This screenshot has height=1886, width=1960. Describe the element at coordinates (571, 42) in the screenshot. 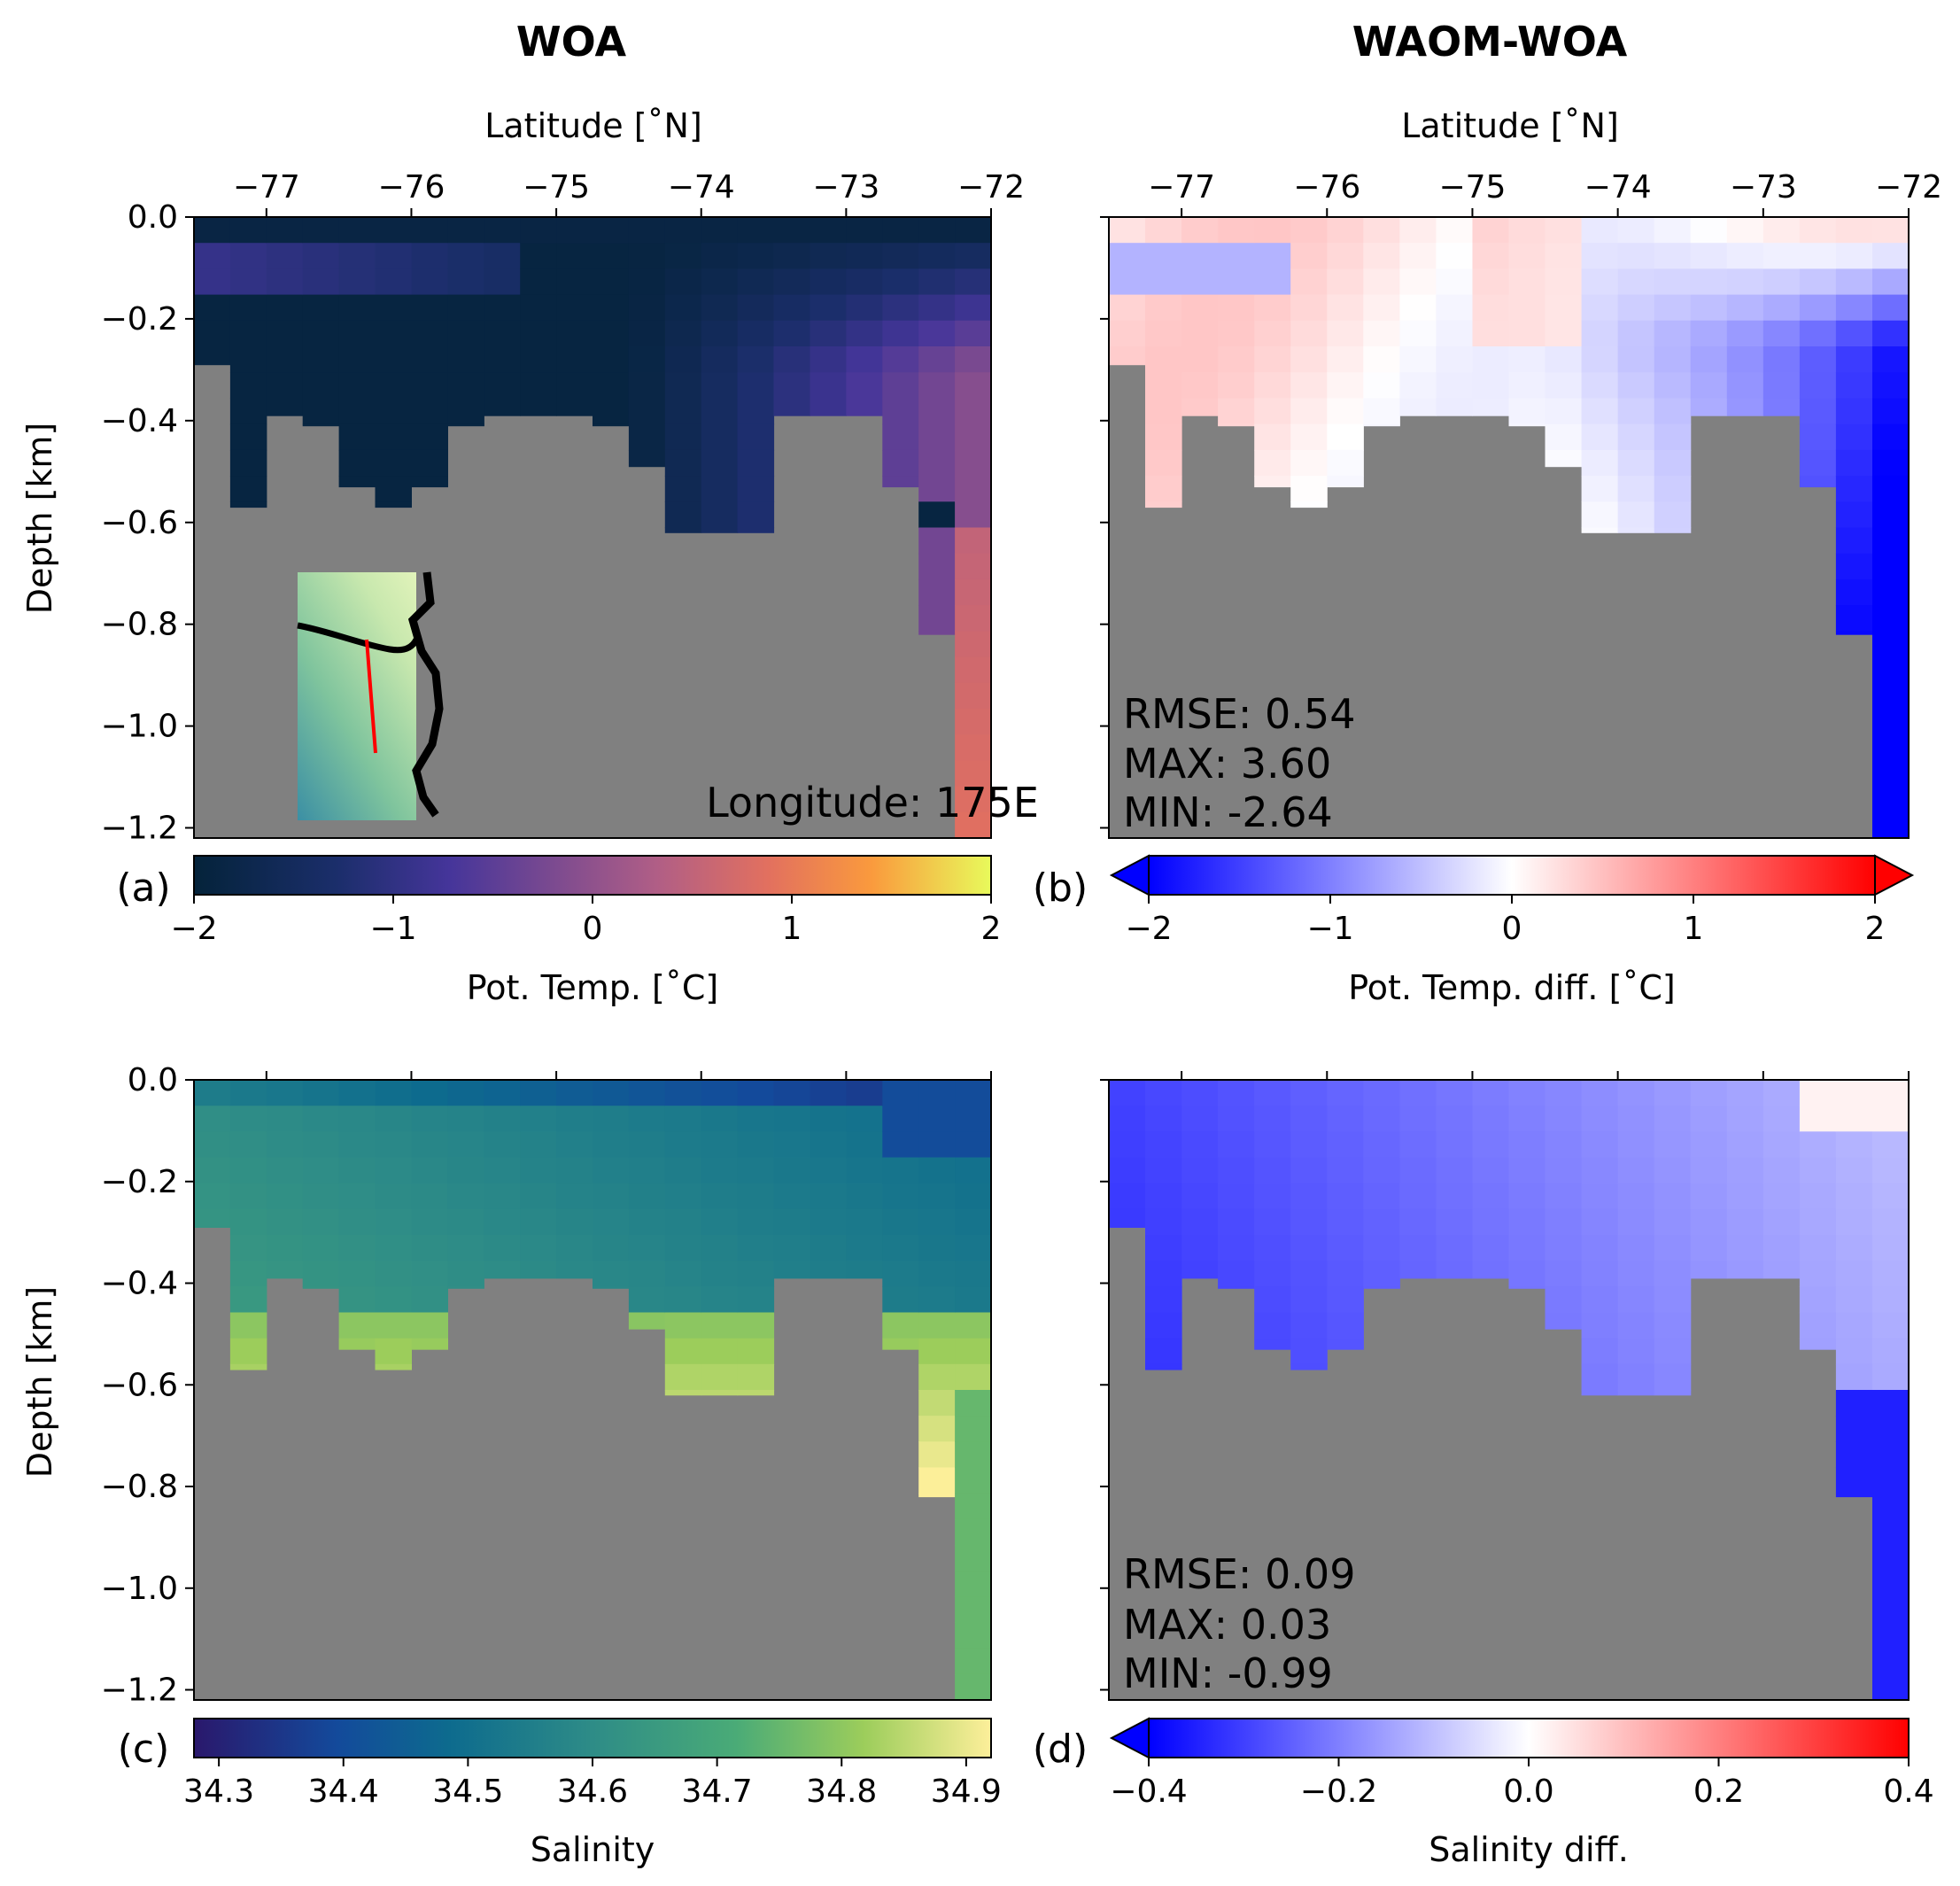

I see `title-woa: WOA` at that location.